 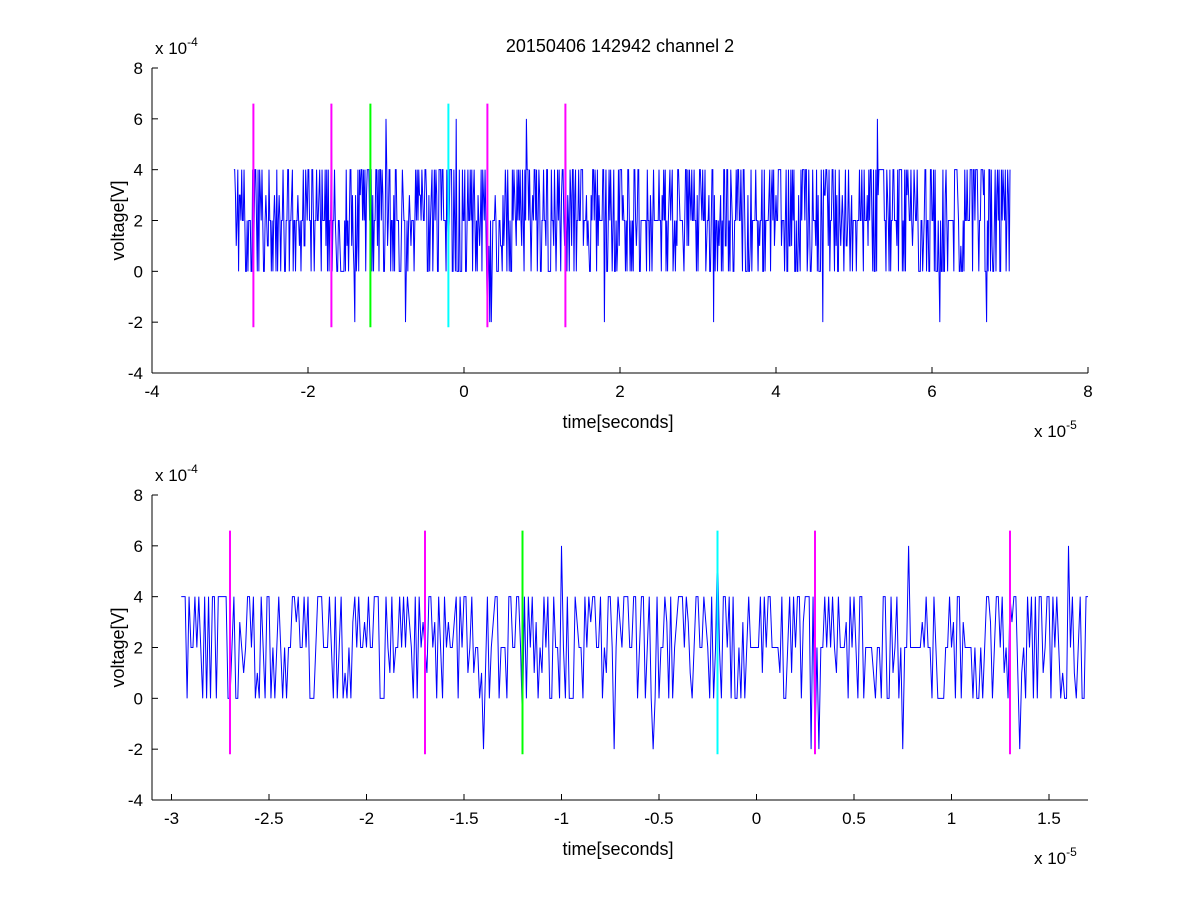 I want to click on x-tick-label: 4, so click(x=775, y=391).